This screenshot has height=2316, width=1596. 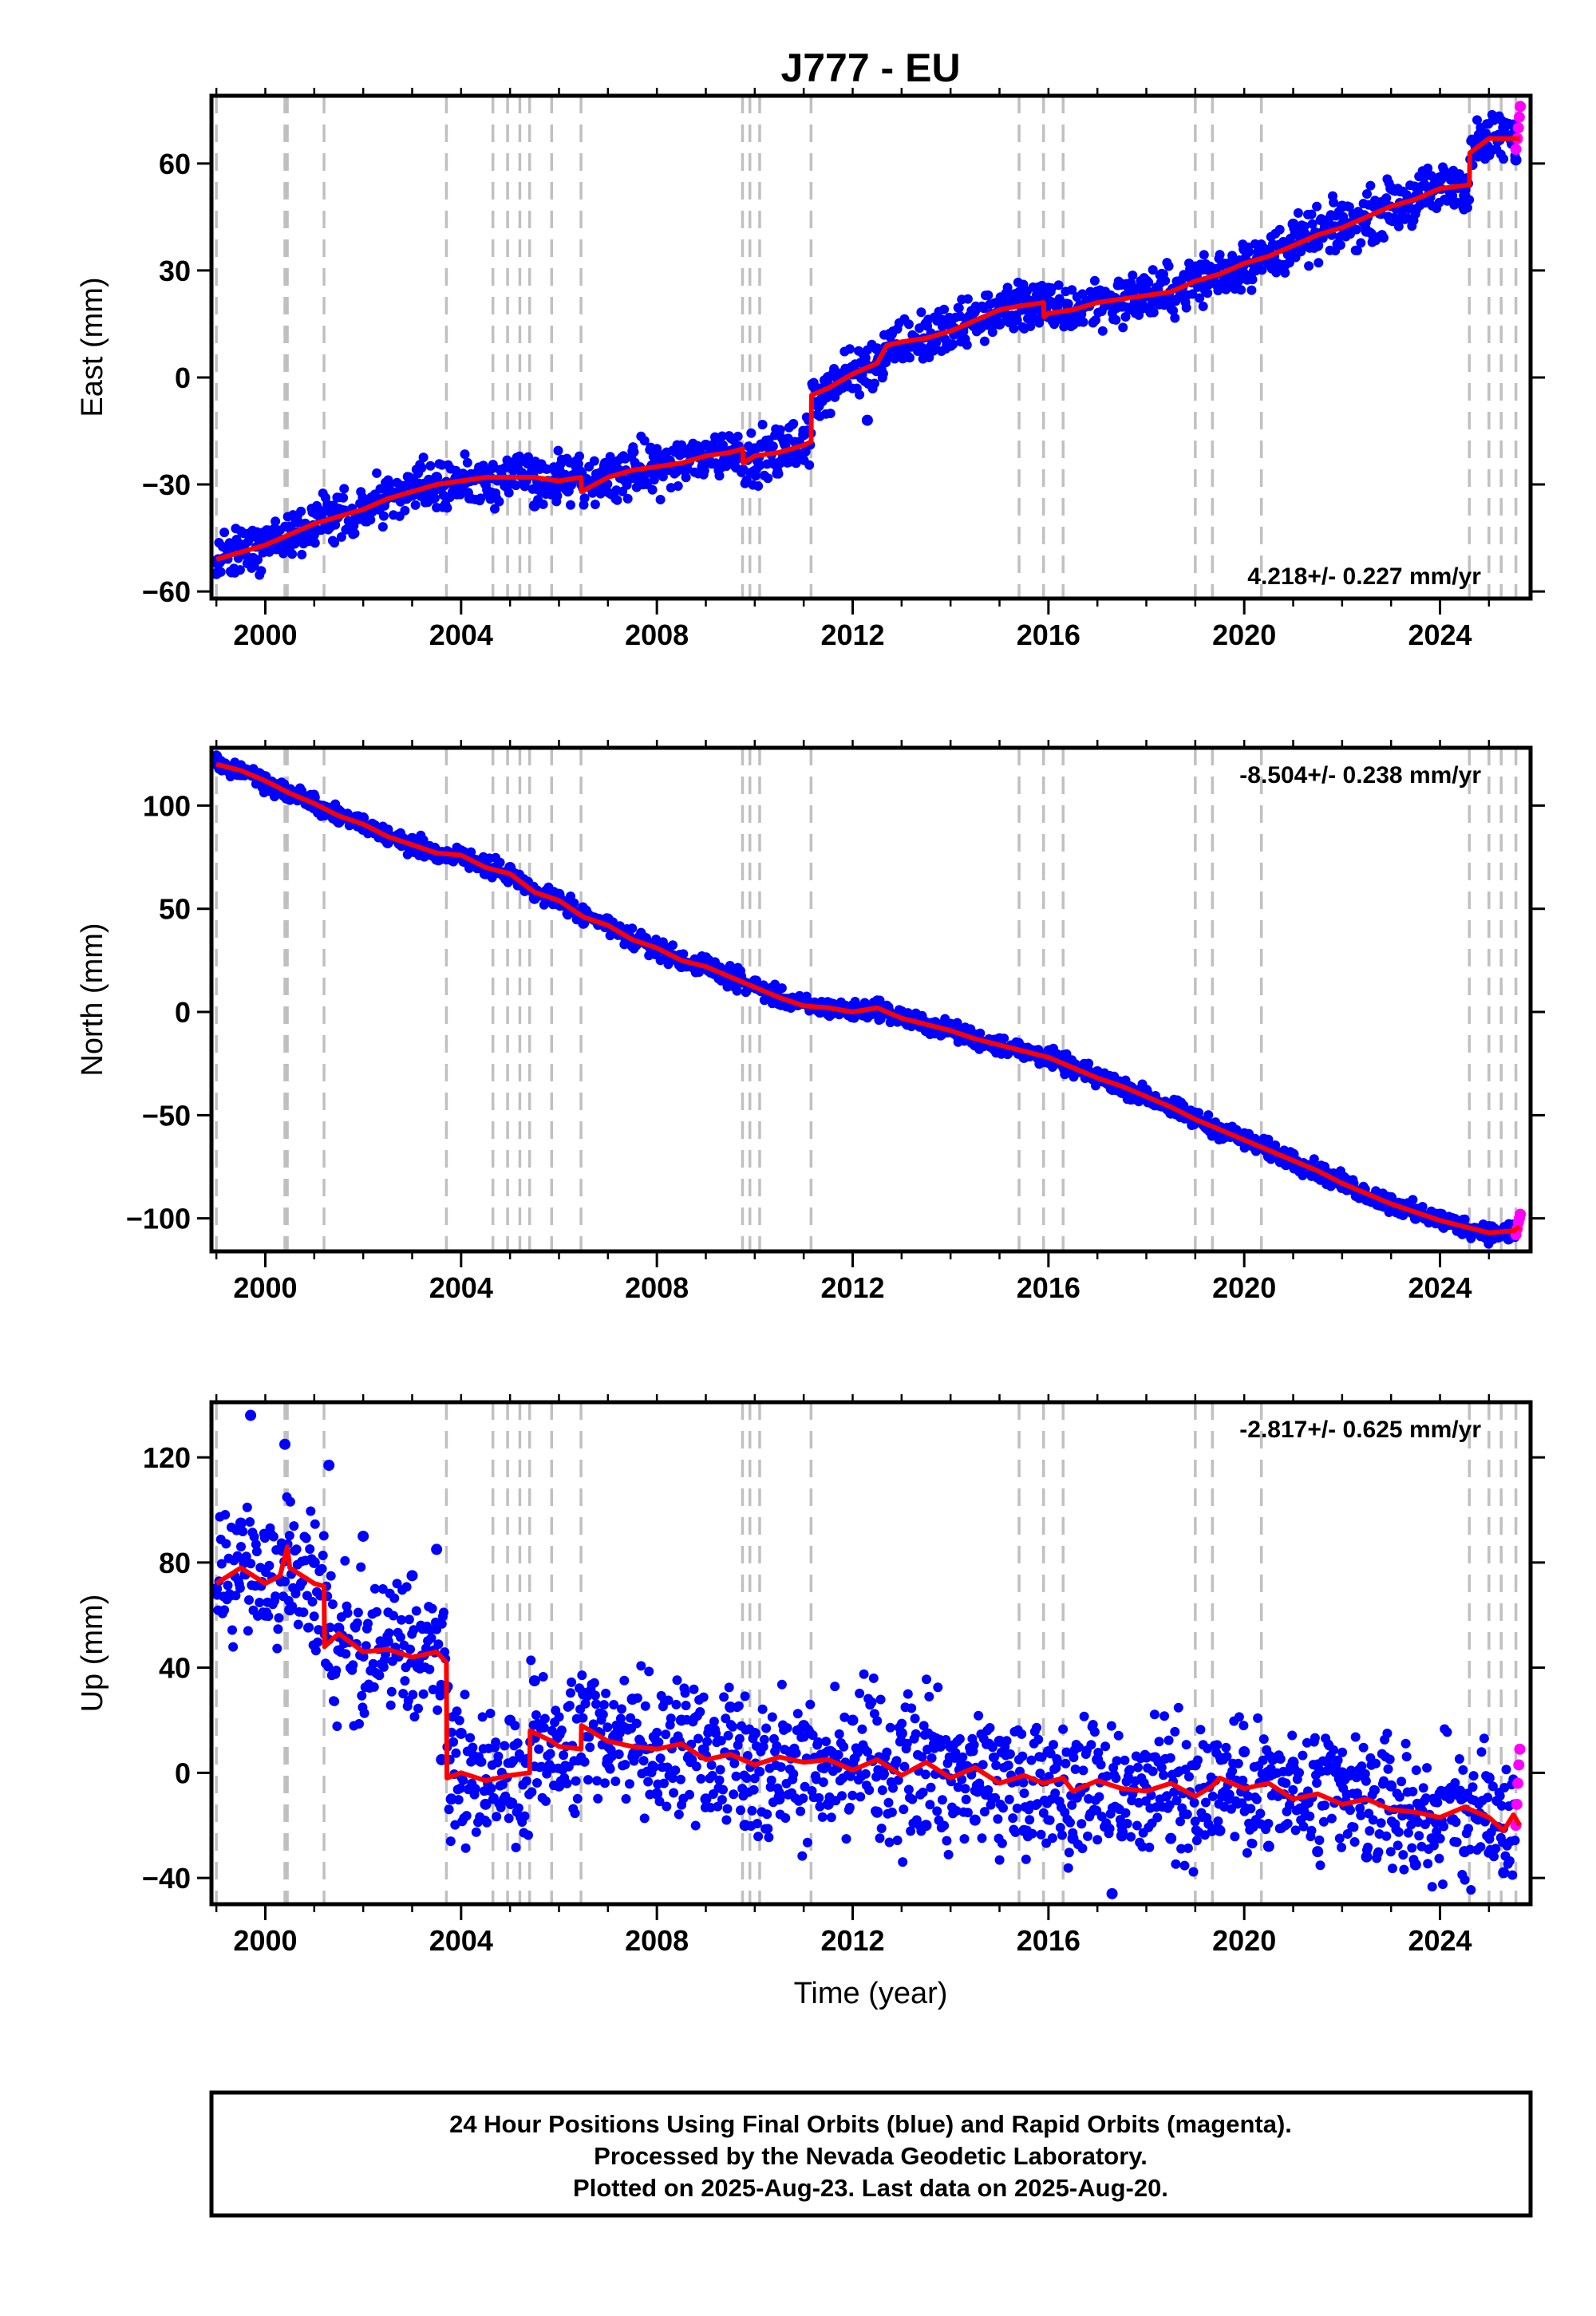 What do you see at coordinates (1360, 775) in the screenshot?
I see `north-velocity-label: -8.504+/- 0.238 mm/yr` at bounding box center [1360, 775].